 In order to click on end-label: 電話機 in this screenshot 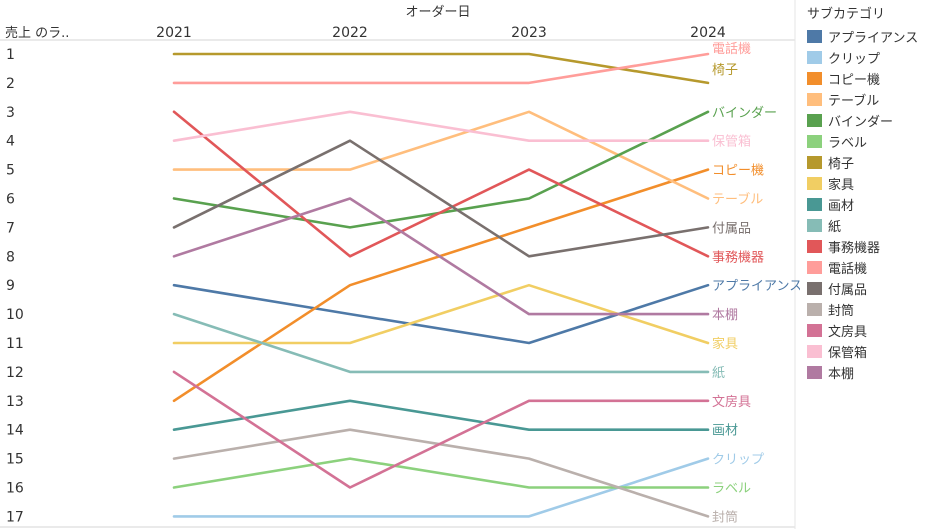, I will do `click(731, 49)`.